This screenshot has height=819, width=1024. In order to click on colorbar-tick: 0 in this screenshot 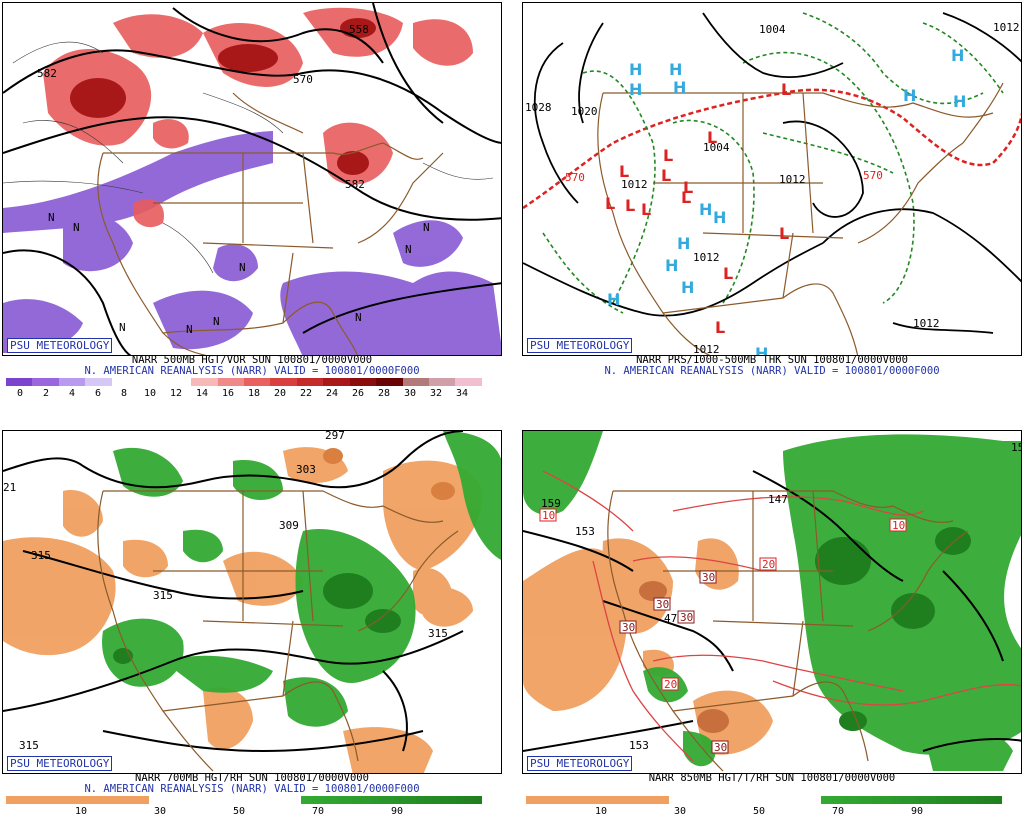, I will do `click(20, 393)`.